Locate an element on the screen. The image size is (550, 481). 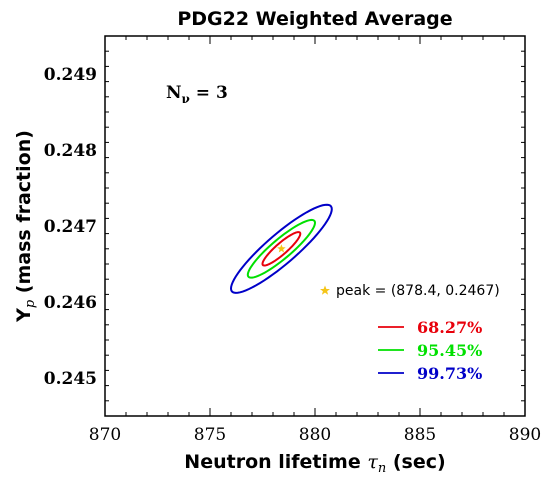
legend-label: 99.73% is located at coordinates (449, 373).